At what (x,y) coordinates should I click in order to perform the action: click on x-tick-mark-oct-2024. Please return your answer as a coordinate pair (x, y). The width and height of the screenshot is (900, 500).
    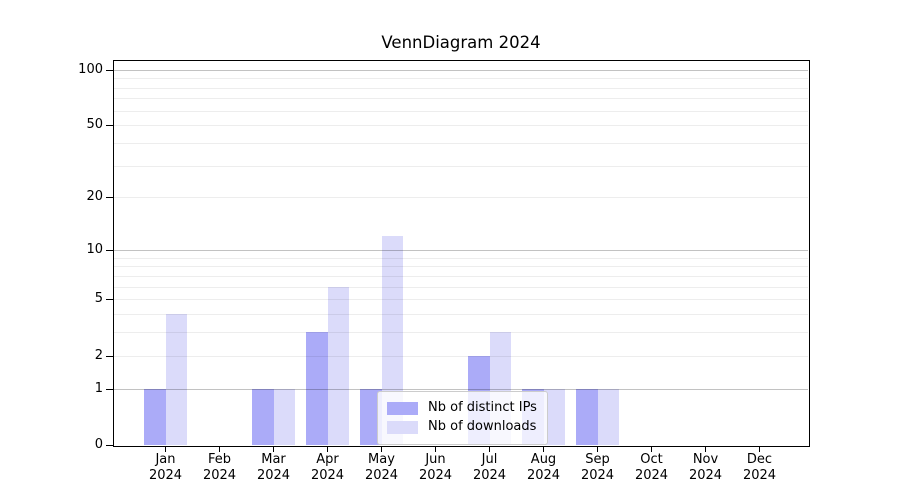
    Looking at the image, I should click on (651, 449).